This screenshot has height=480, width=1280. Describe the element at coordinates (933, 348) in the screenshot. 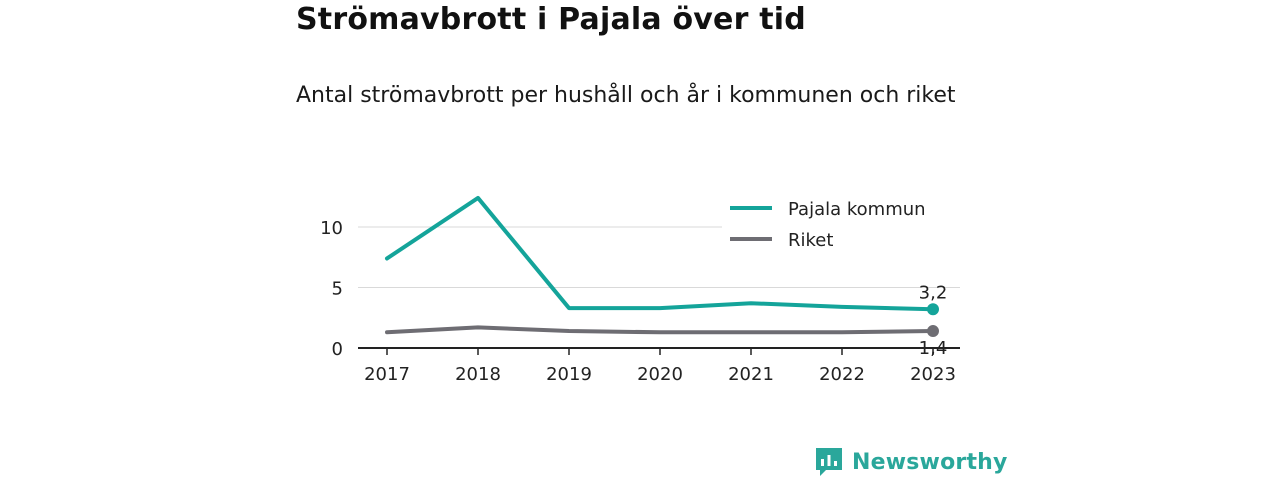

I see `end-value-label: 1,4` at that location.